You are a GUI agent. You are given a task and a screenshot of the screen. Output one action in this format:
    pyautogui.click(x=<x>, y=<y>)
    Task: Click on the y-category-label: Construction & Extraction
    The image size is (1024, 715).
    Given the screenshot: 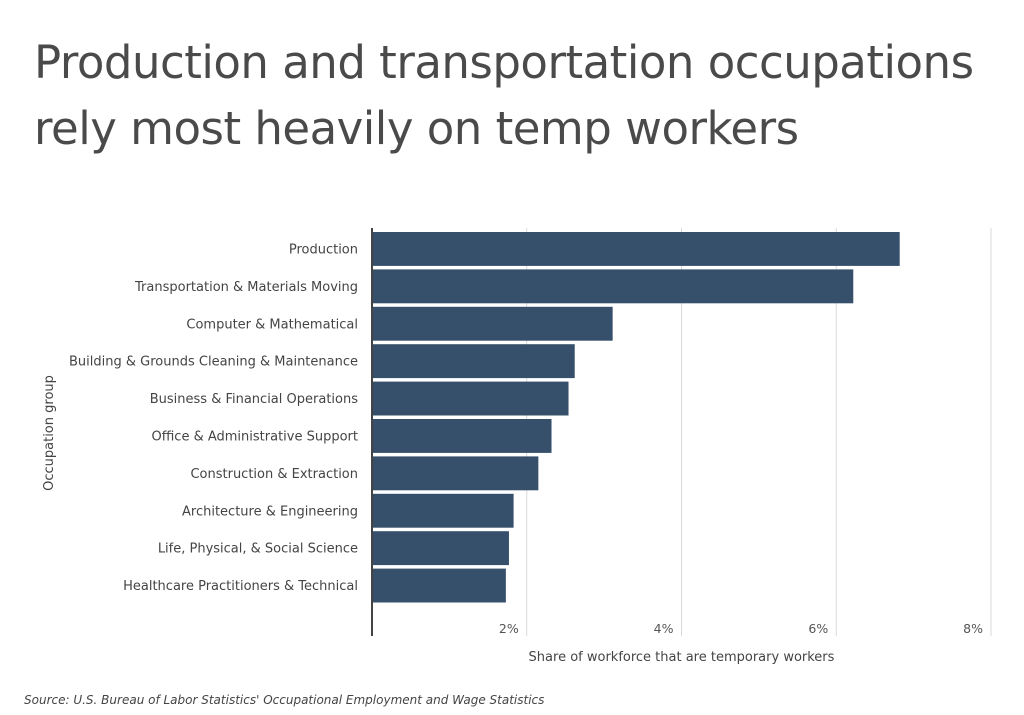 What is the action you would take?
    pyautogui.click(x=274, y=474)
    